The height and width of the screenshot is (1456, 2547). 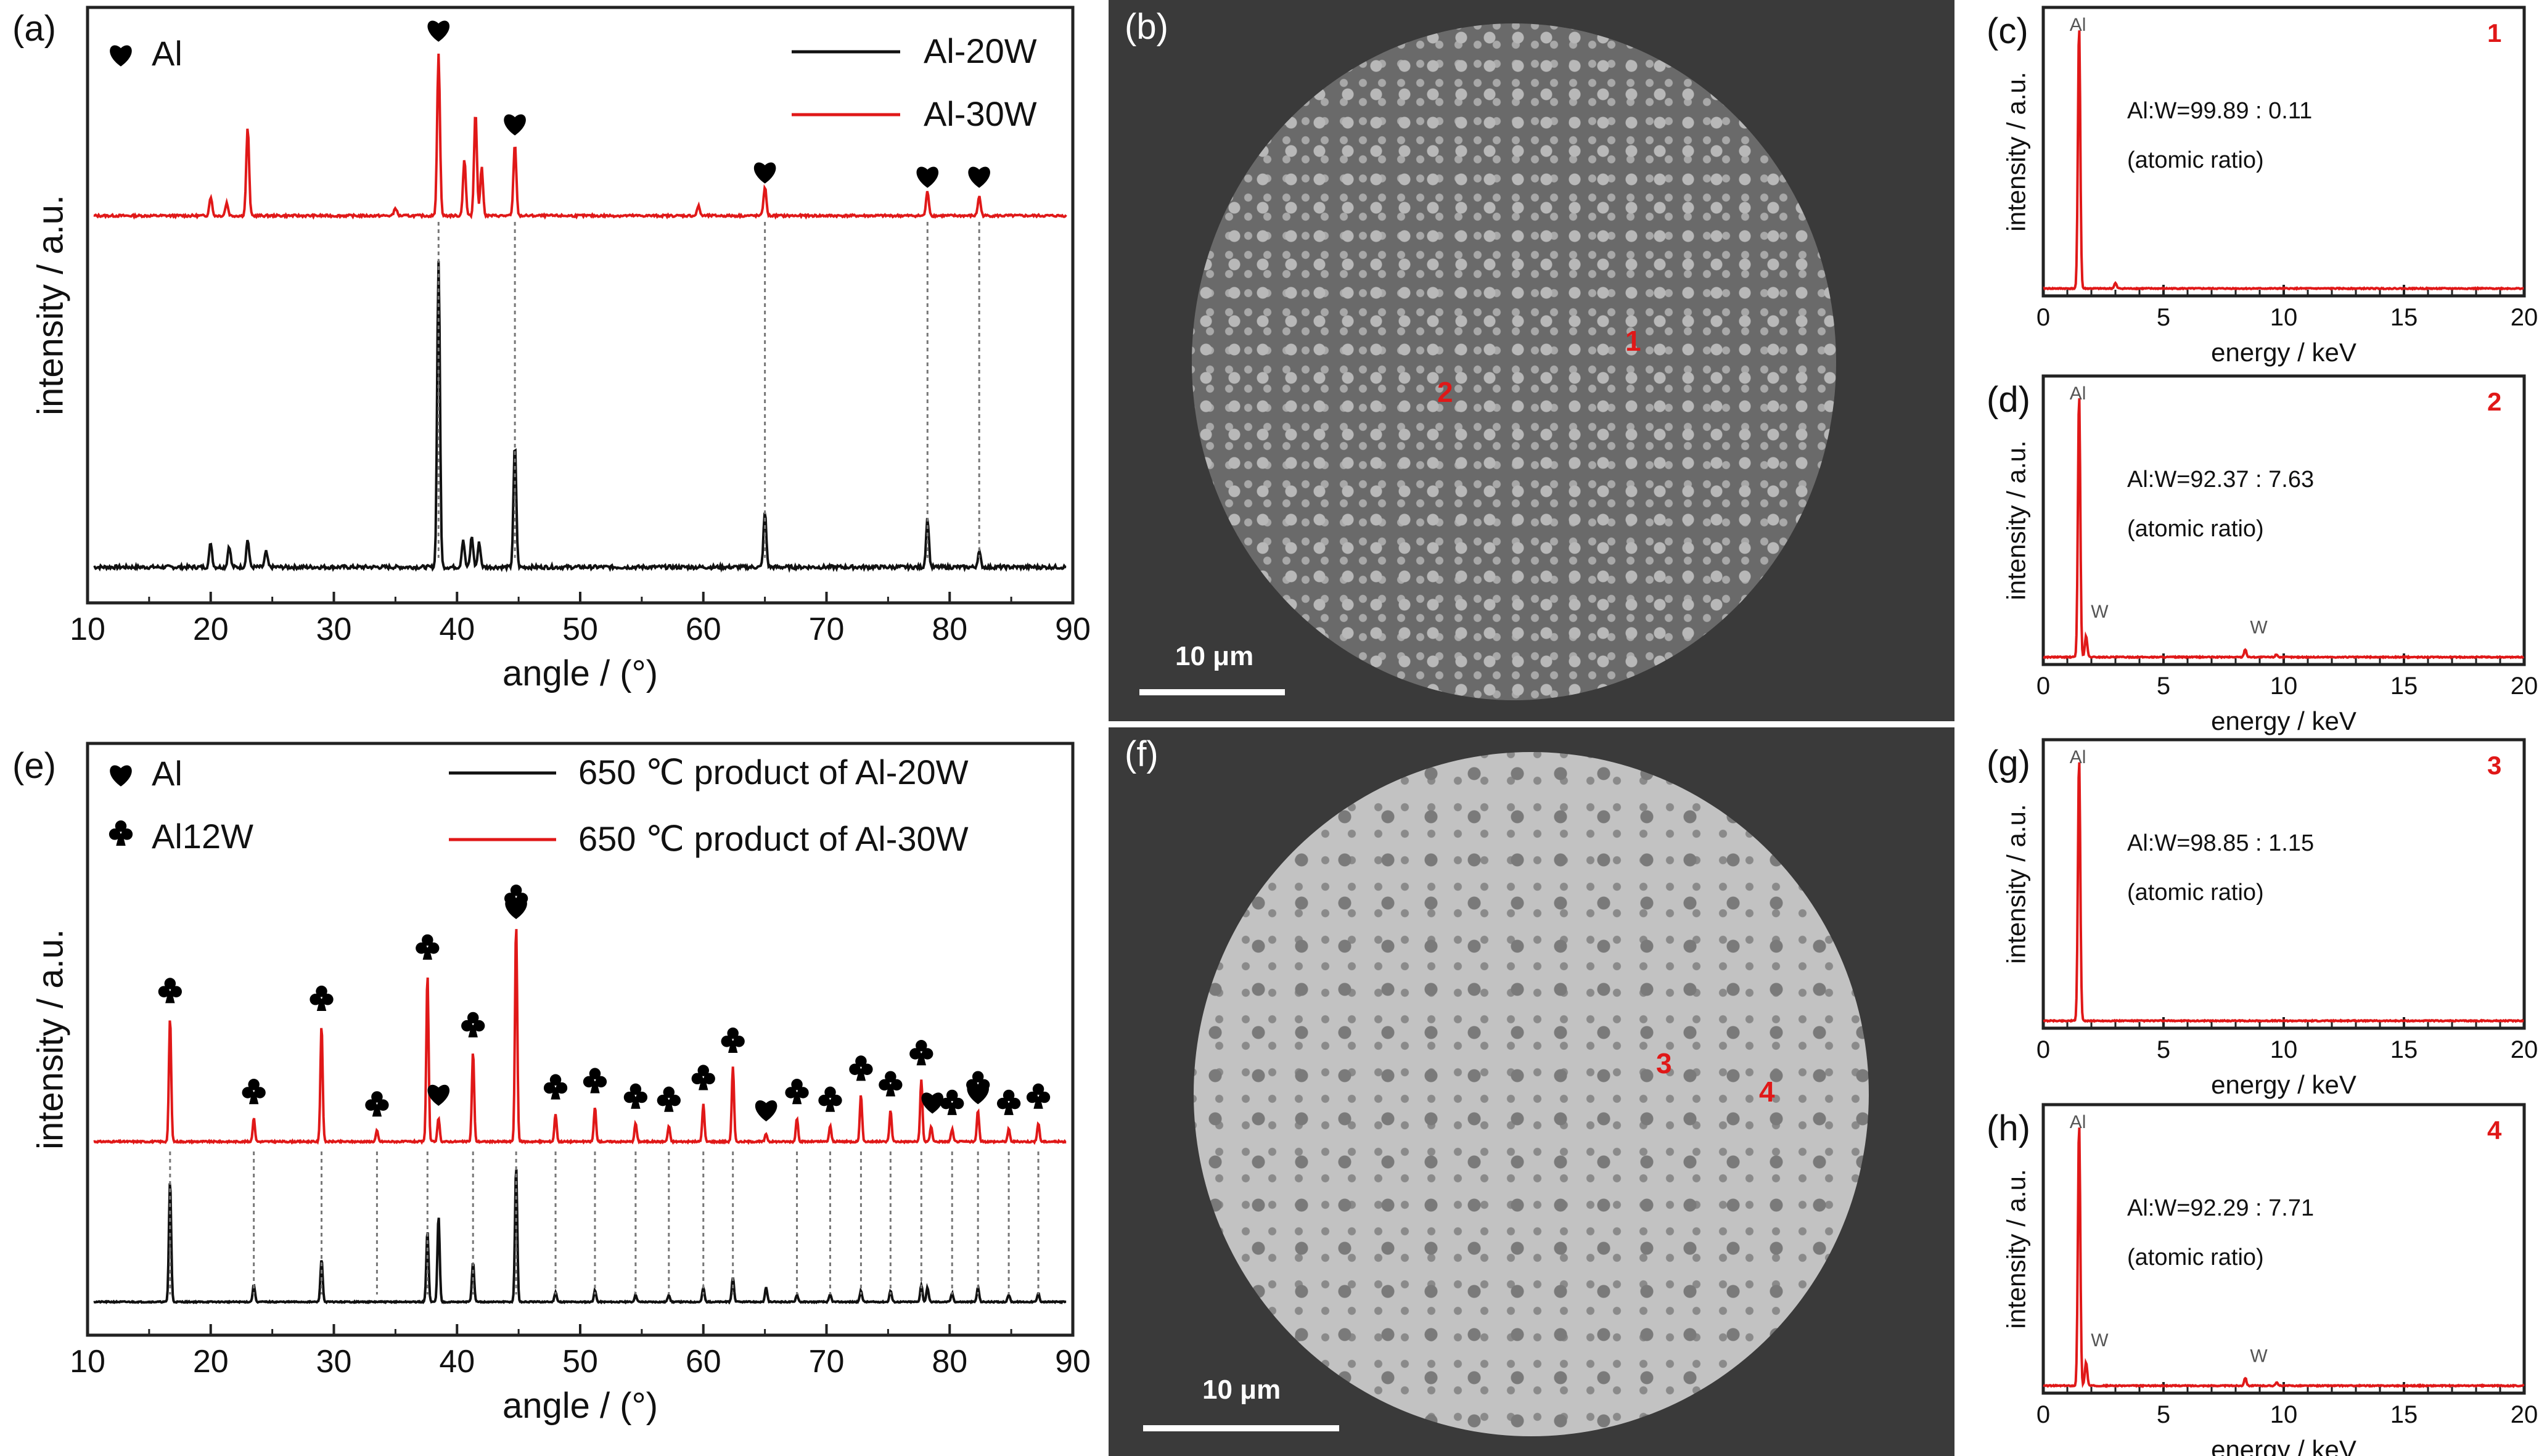 I want to click on x-tick-label-a: 70, so click(x=827, y=629).